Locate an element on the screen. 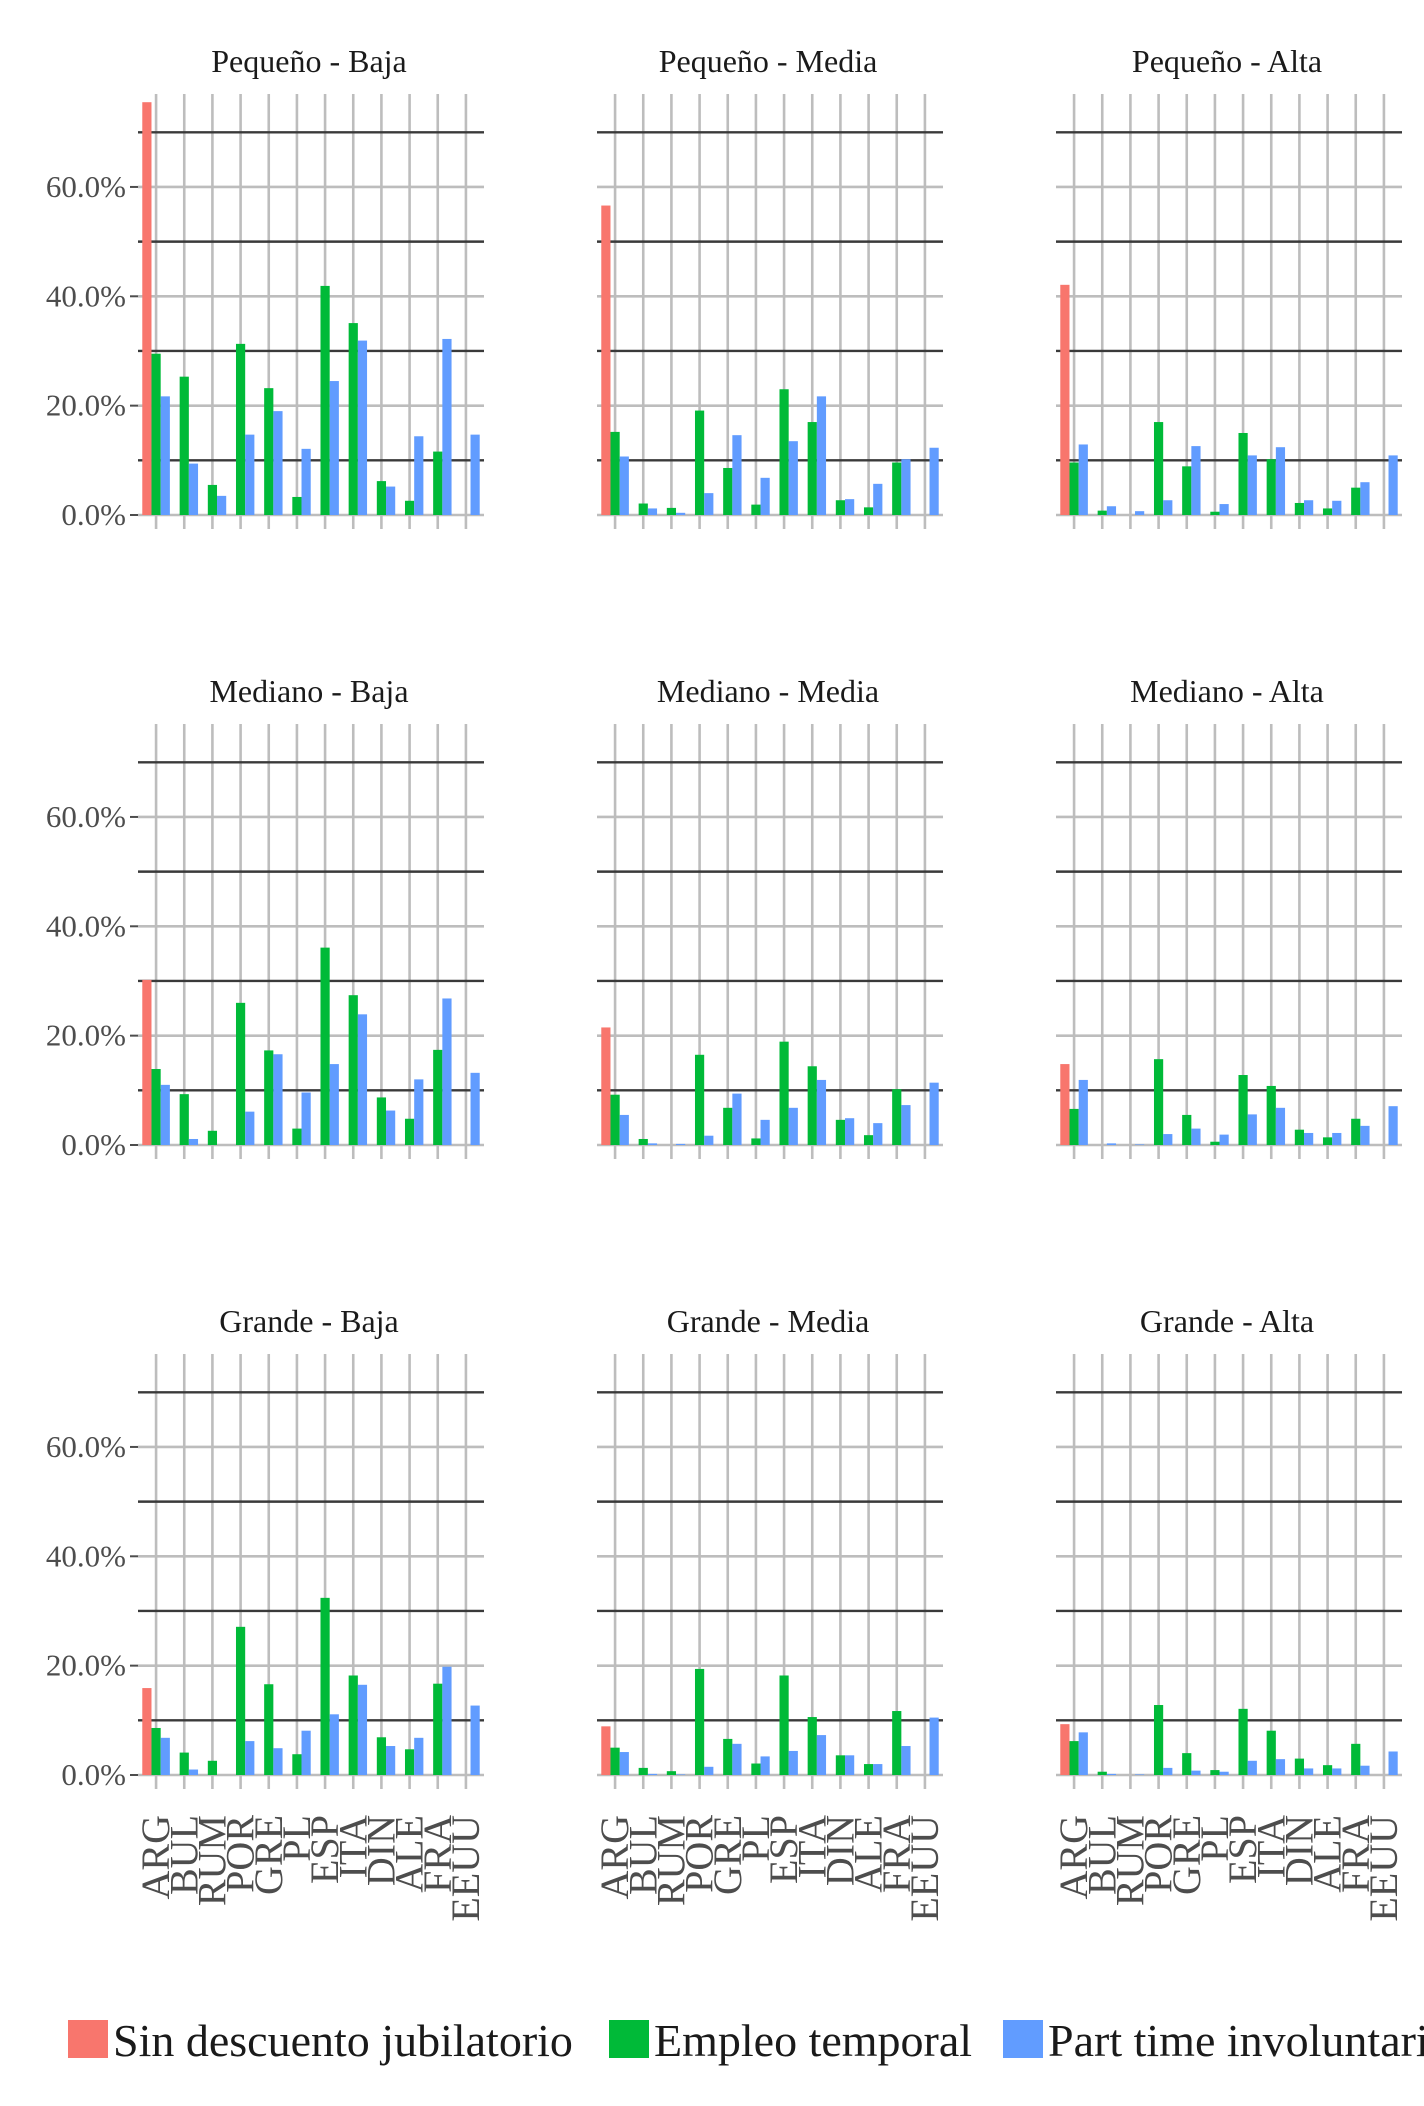  legend-label: Sin descuento jubilatorio is located at coordinates (343, 2040).